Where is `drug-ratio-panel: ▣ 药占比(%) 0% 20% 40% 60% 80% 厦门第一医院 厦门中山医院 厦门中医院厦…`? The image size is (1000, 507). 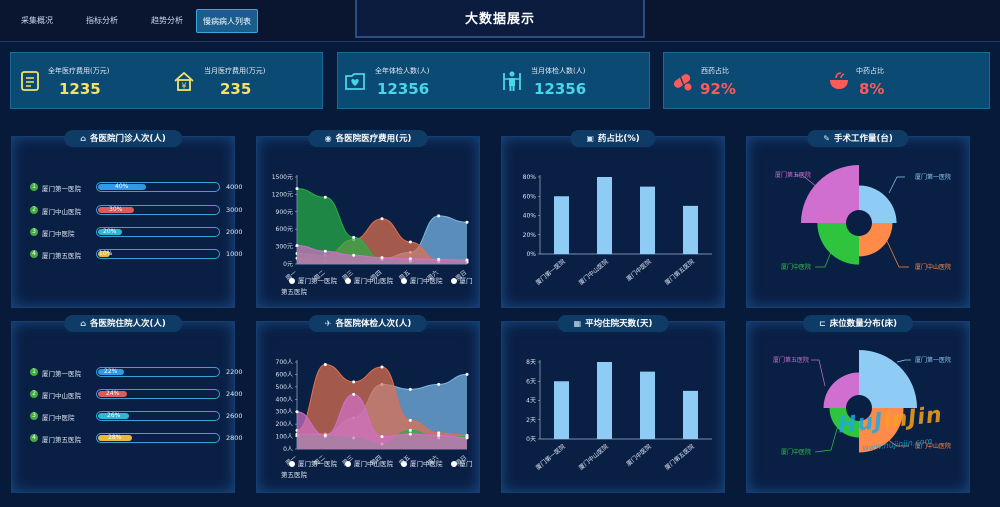
drug-ratio-panel: ▣ 药占比(%) 0% 20% 40% 60% 80% 厦门第一医院 厦门中山医院 厦门中医院厦… is located at coordinates (613, 219).